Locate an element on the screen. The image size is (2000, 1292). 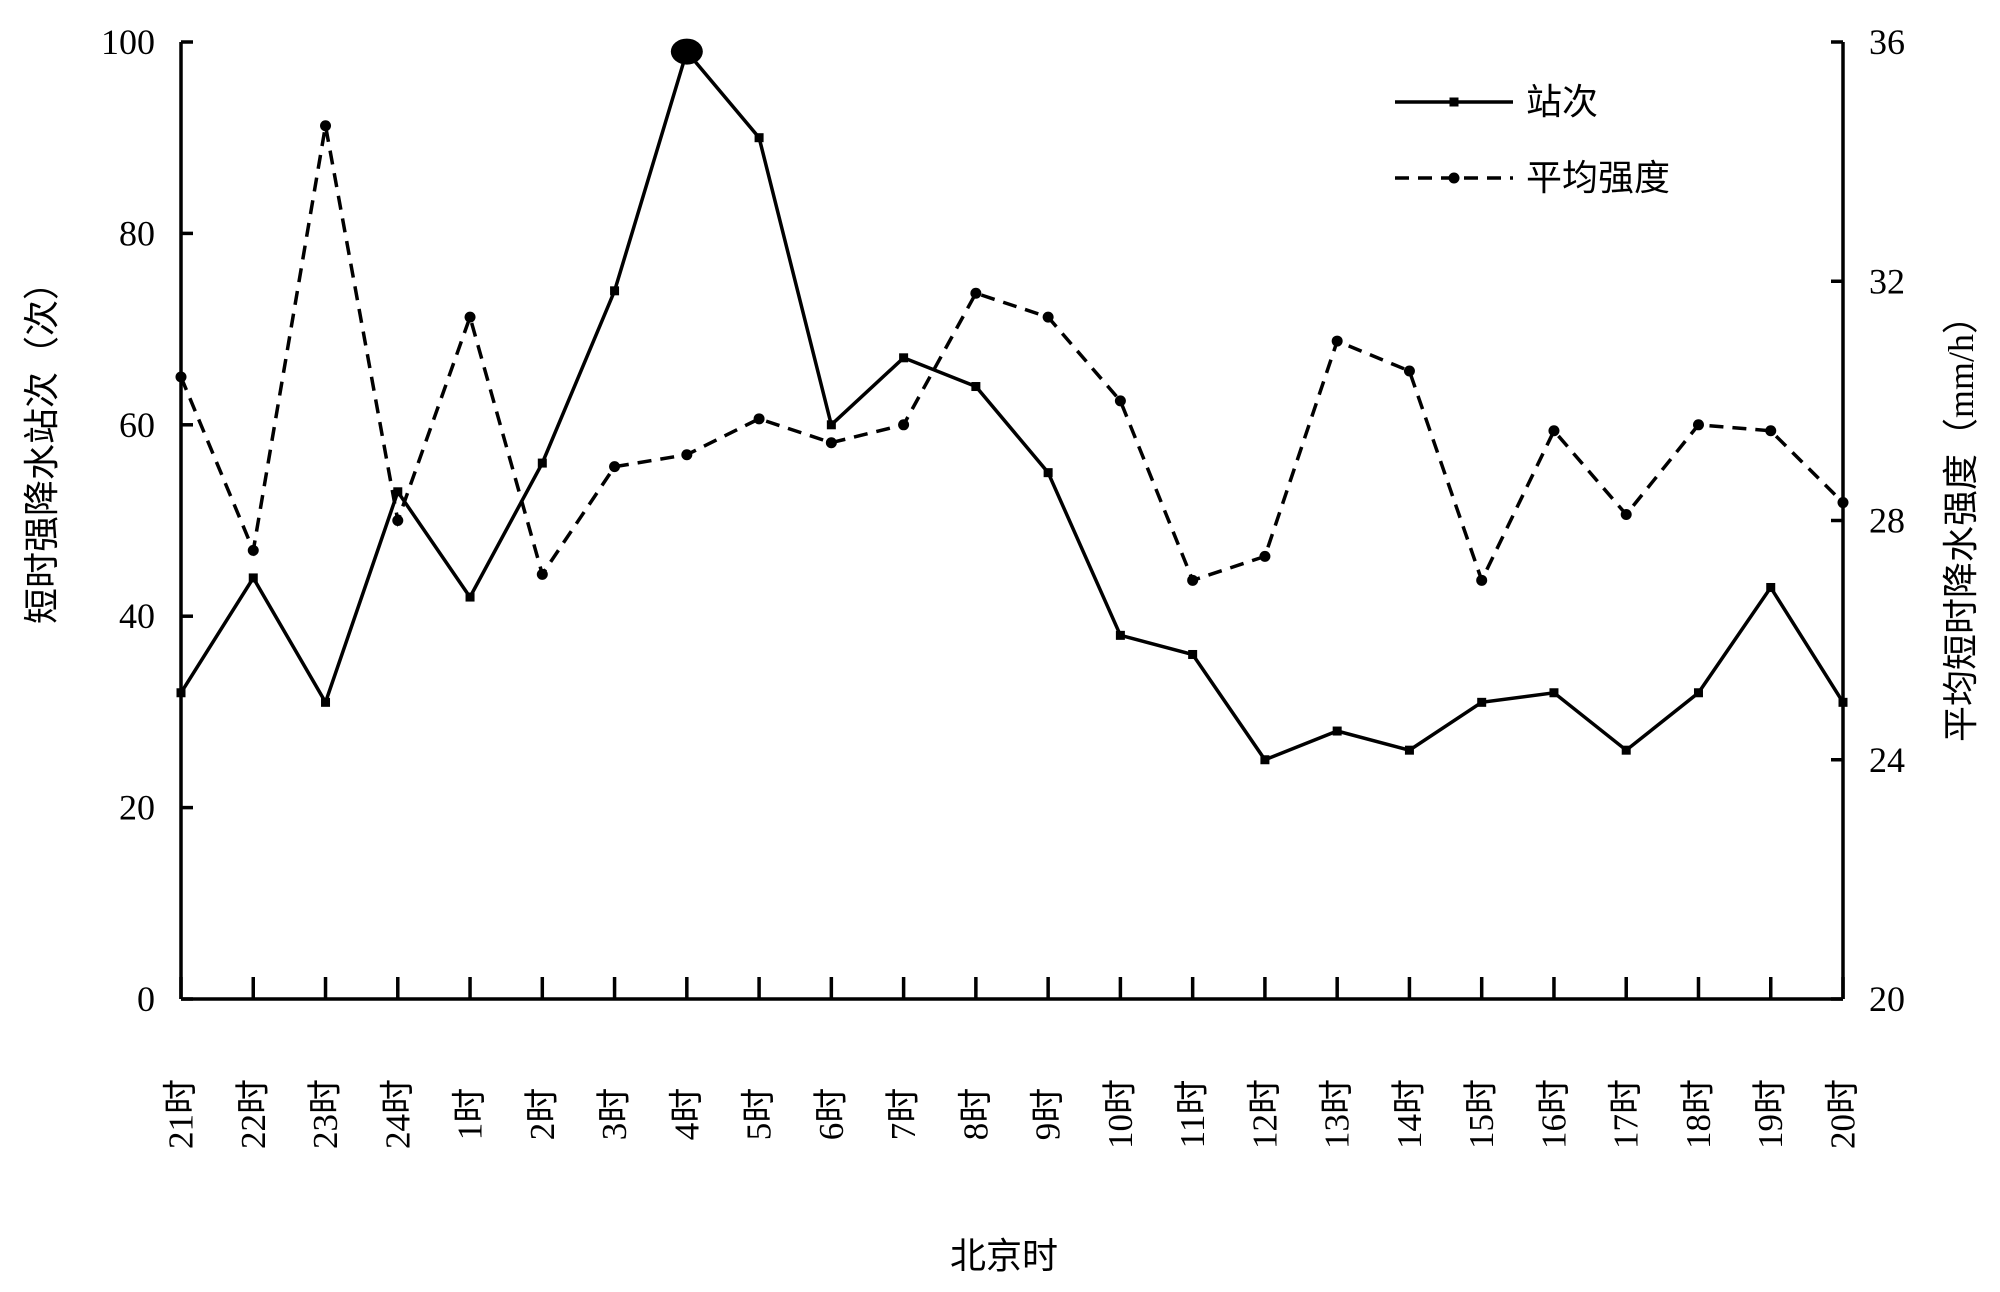
x-tick-label: 5时 is located at coordinates (759, 1114).